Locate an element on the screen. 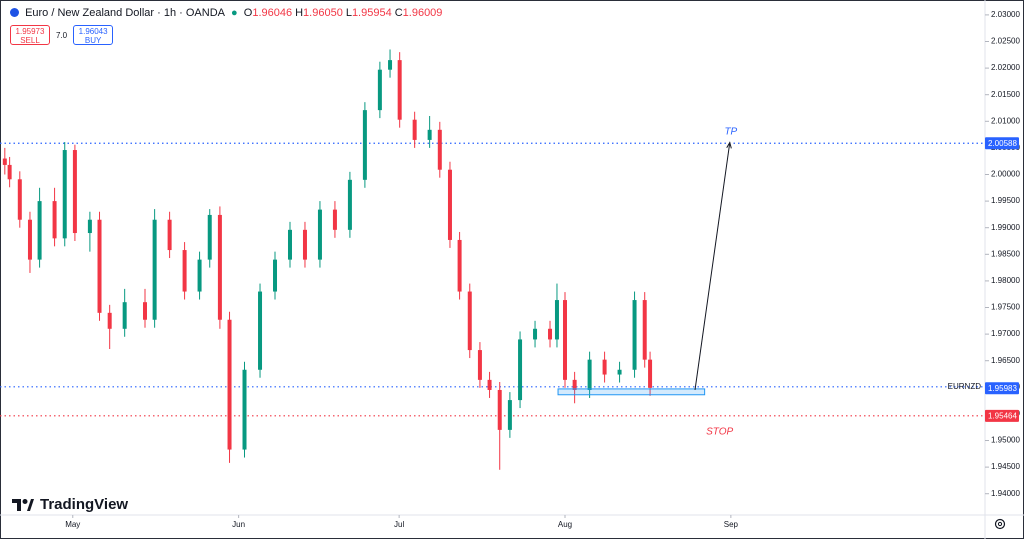 Image resolution: width=1024 pixels, height=539 pixels. sell-button: 1.95973 SELL is located at coordinates (30, 35).